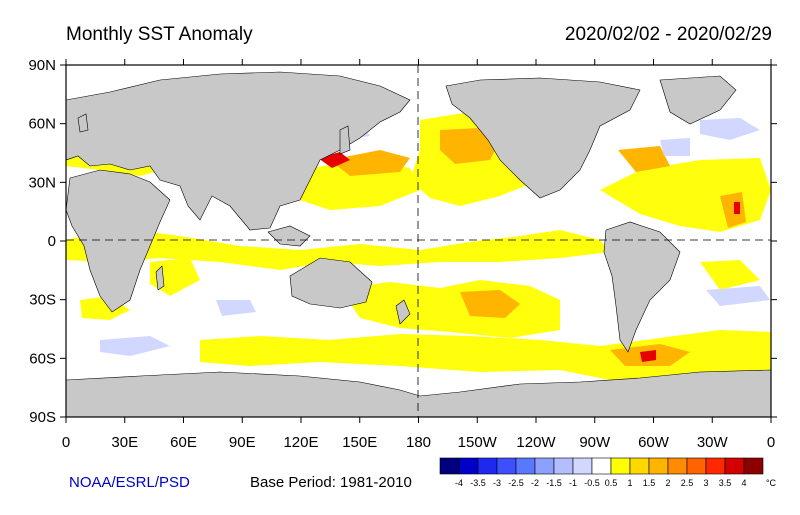  Describe the element at coordinates (611, 483) in the screenshot. I see `colorbar-label: 0.5` at that location.